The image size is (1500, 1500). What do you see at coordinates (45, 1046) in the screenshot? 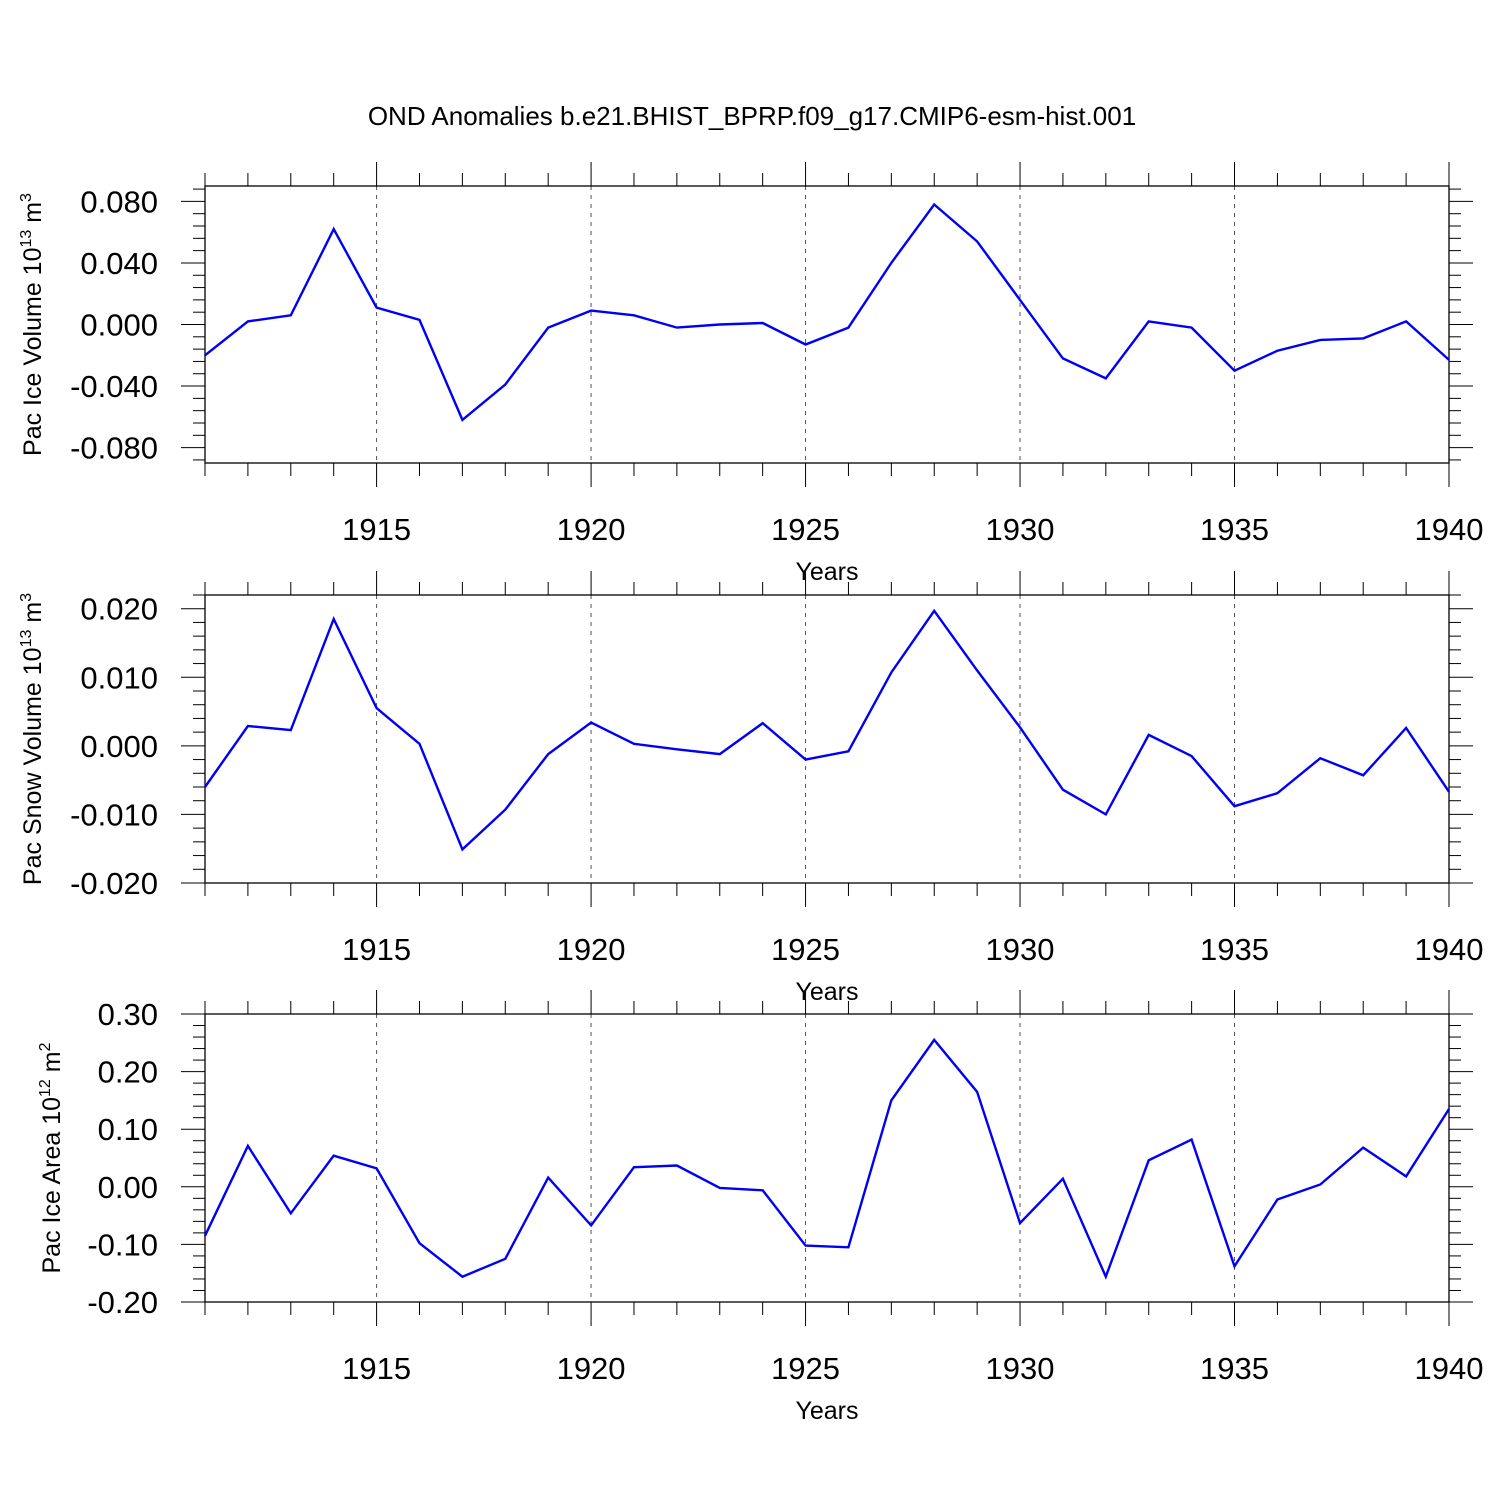
I see `y-axis-label-unit-exponent: 2` at bounding box center [45, 1046].